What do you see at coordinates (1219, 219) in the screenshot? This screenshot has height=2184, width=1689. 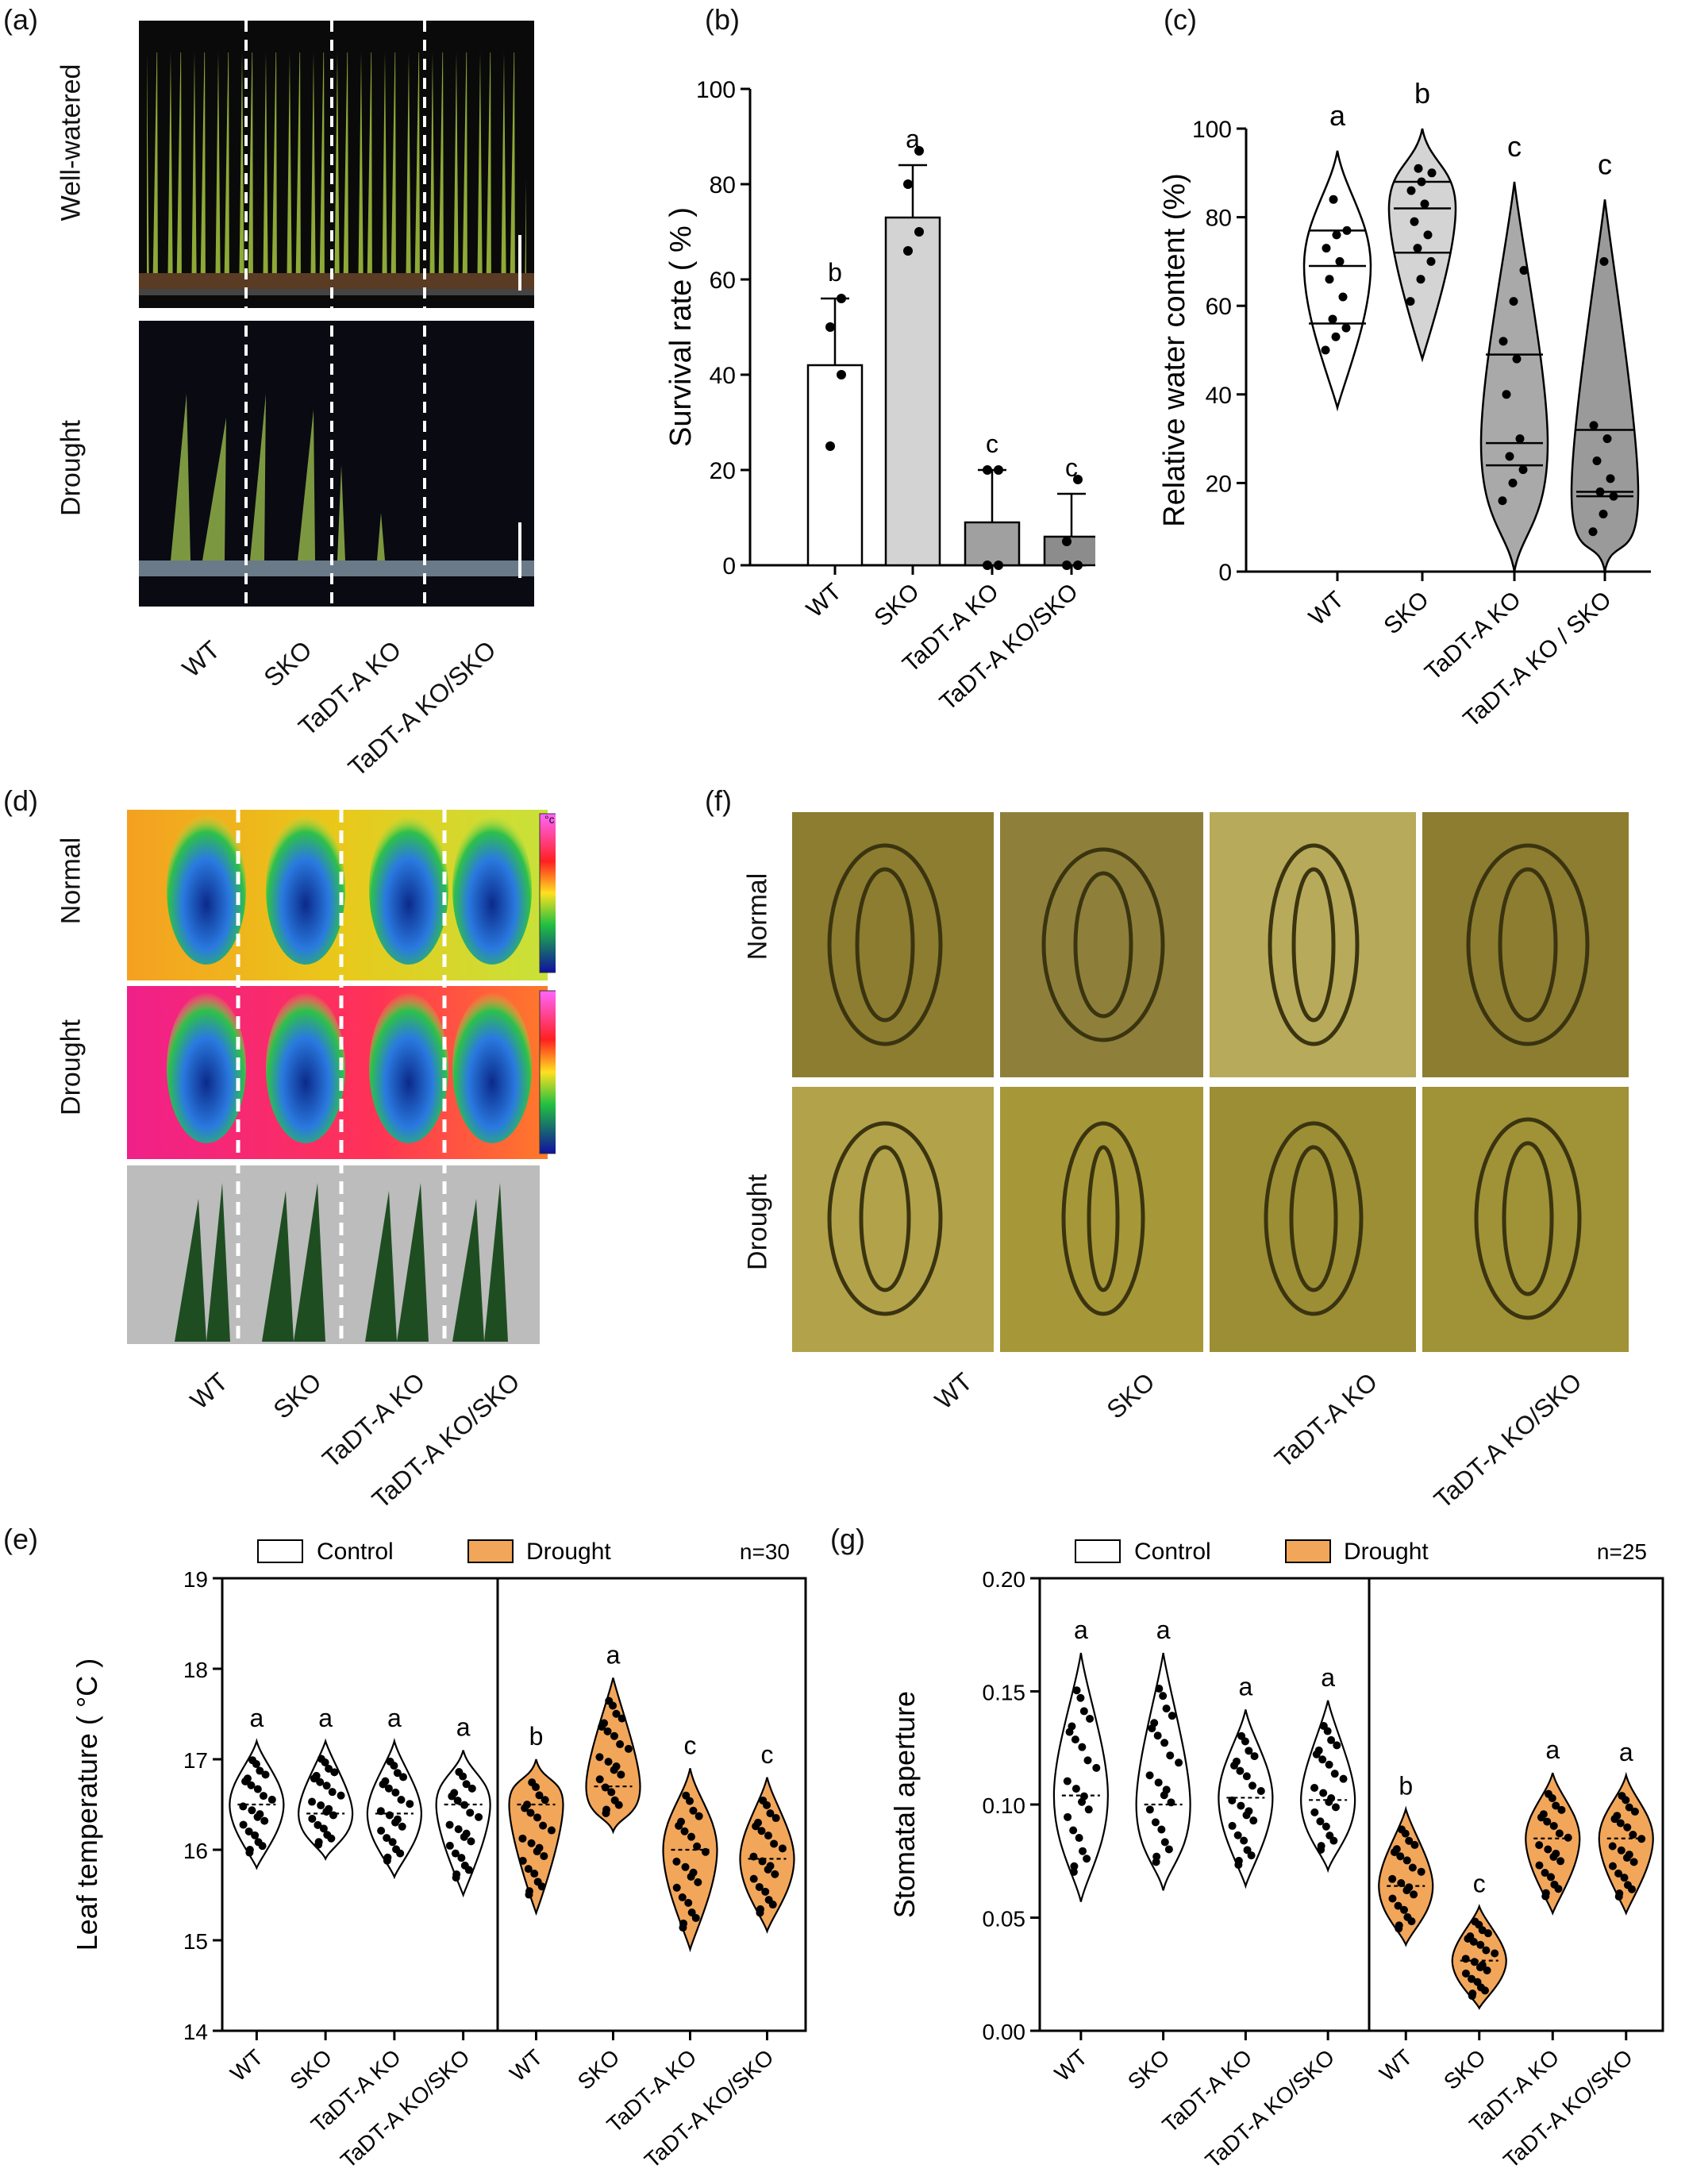 I see `chart-c-ytick-label: 80` at bounding box center [1219, 219].